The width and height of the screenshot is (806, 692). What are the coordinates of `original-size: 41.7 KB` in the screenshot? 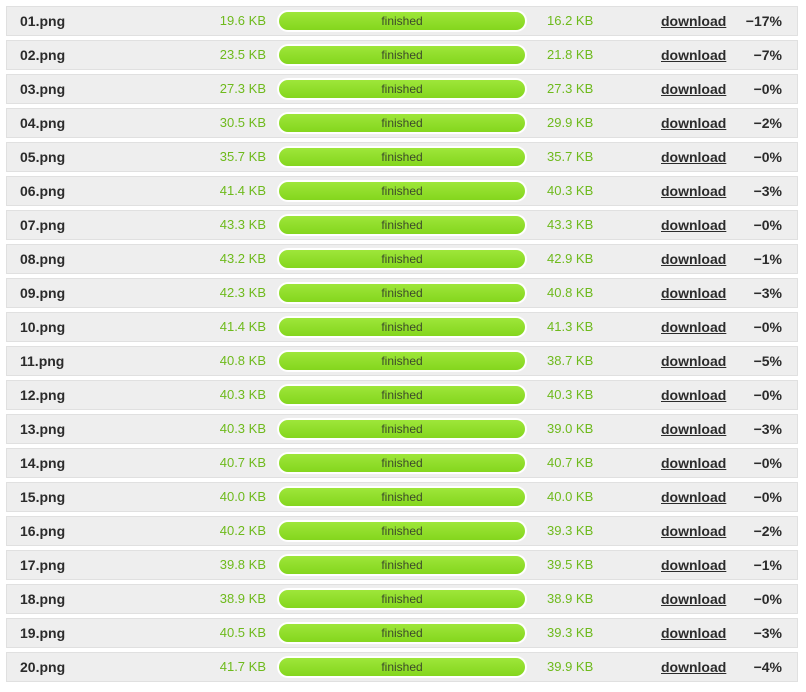 It's located at (242, 666).